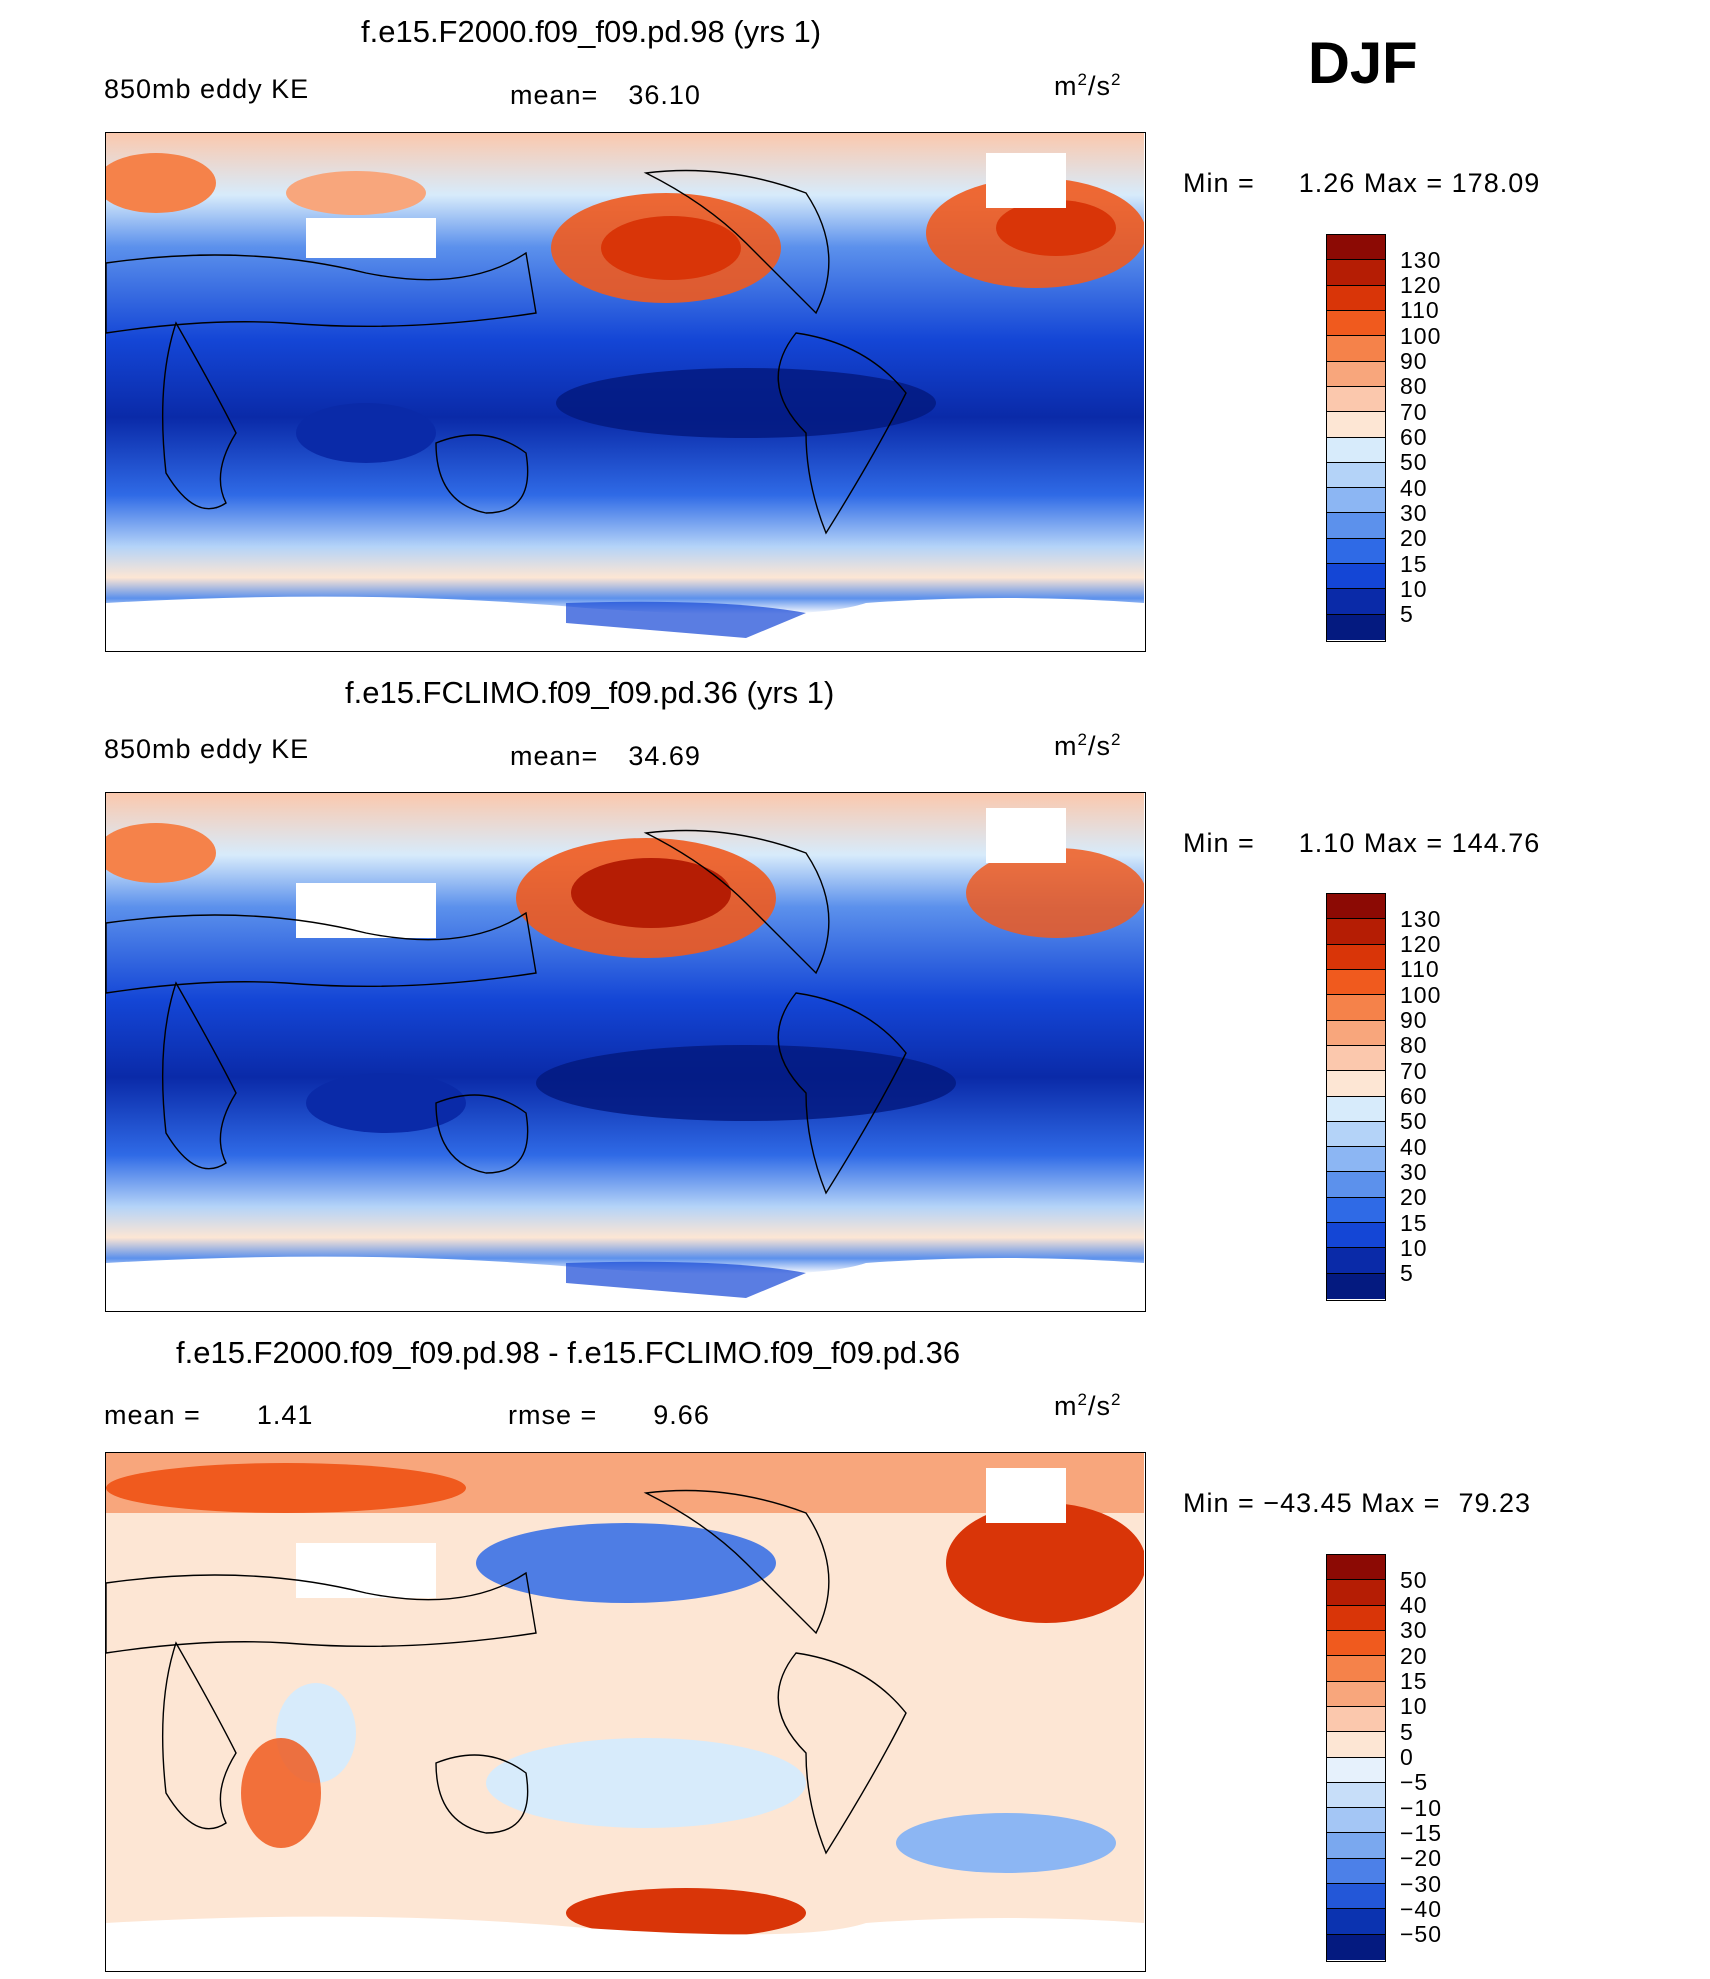  What do you see at coordinates (1496, 183) in the screenshot?
I see `panel1-max-value: 178.09` at bounding box center [1496, 183].